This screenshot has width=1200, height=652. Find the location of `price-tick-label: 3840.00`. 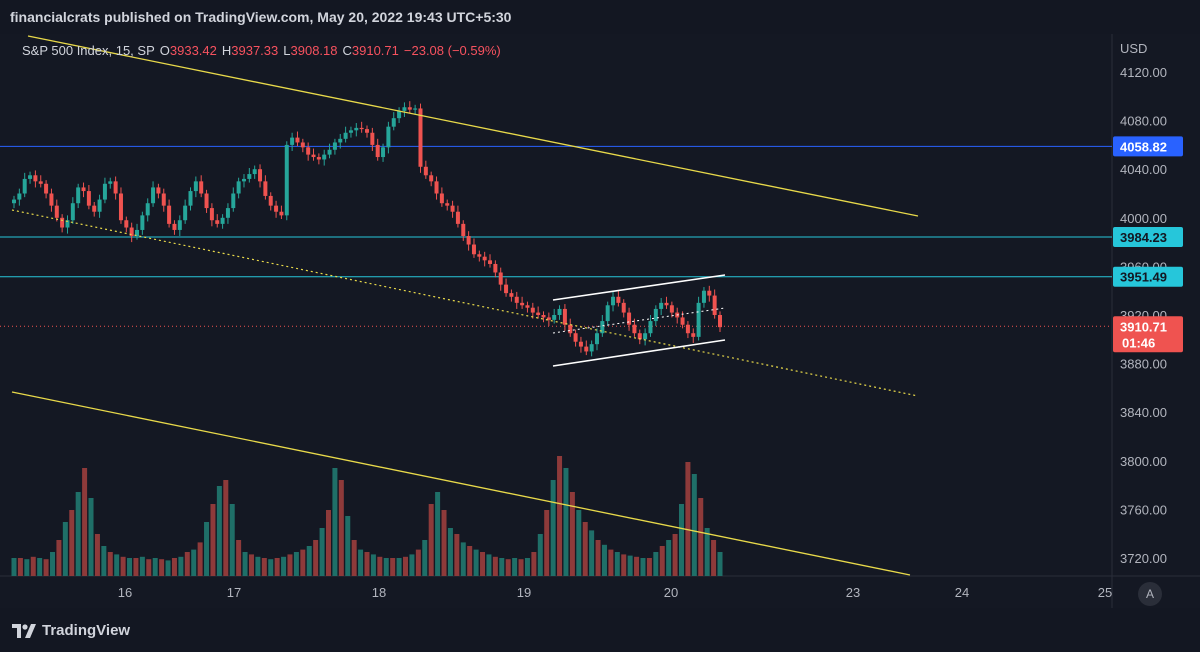

price-tick-label: 3840.00 is located at coordinates (1143, 412).